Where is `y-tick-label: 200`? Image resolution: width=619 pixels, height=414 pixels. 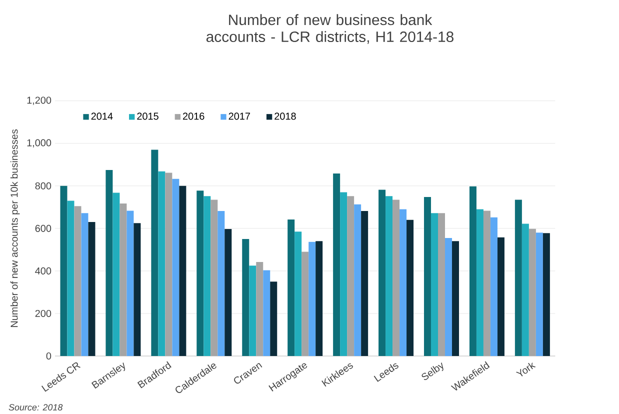
y-tick-label: 200 is located at coordinates (43, 313).